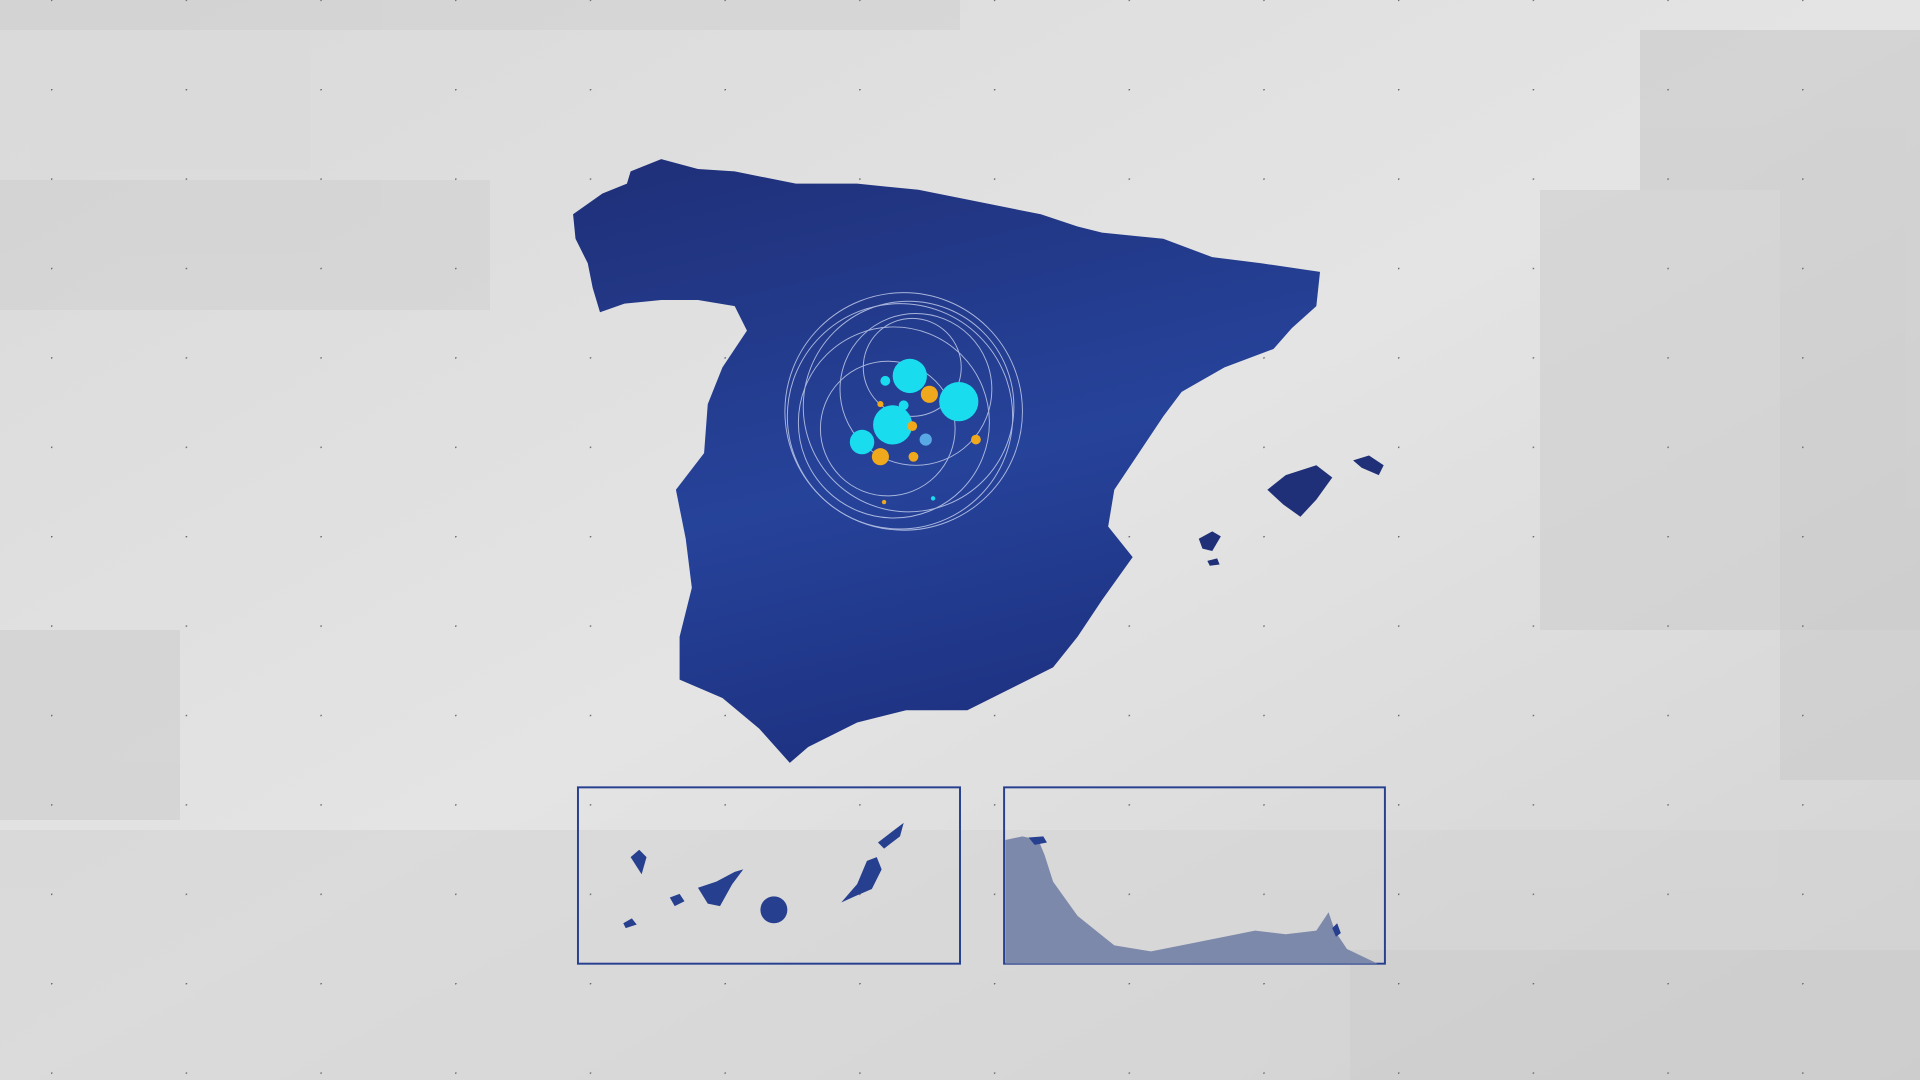 This screenshot has height=1080, width=1920. Describe the element at coordinates (1209, 541) in the screenshot. I see `ibiza` at that location.